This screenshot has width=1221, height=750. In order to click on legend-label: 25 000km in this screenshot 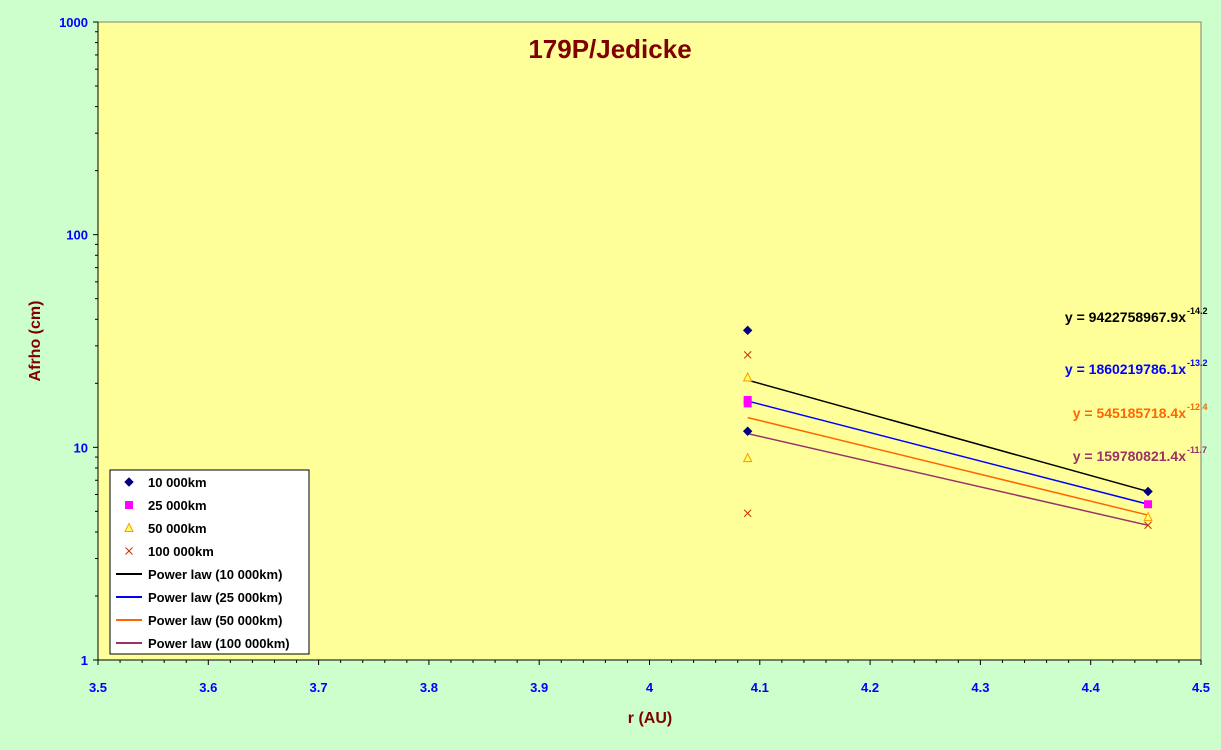, I will do `click(177, 505)`.